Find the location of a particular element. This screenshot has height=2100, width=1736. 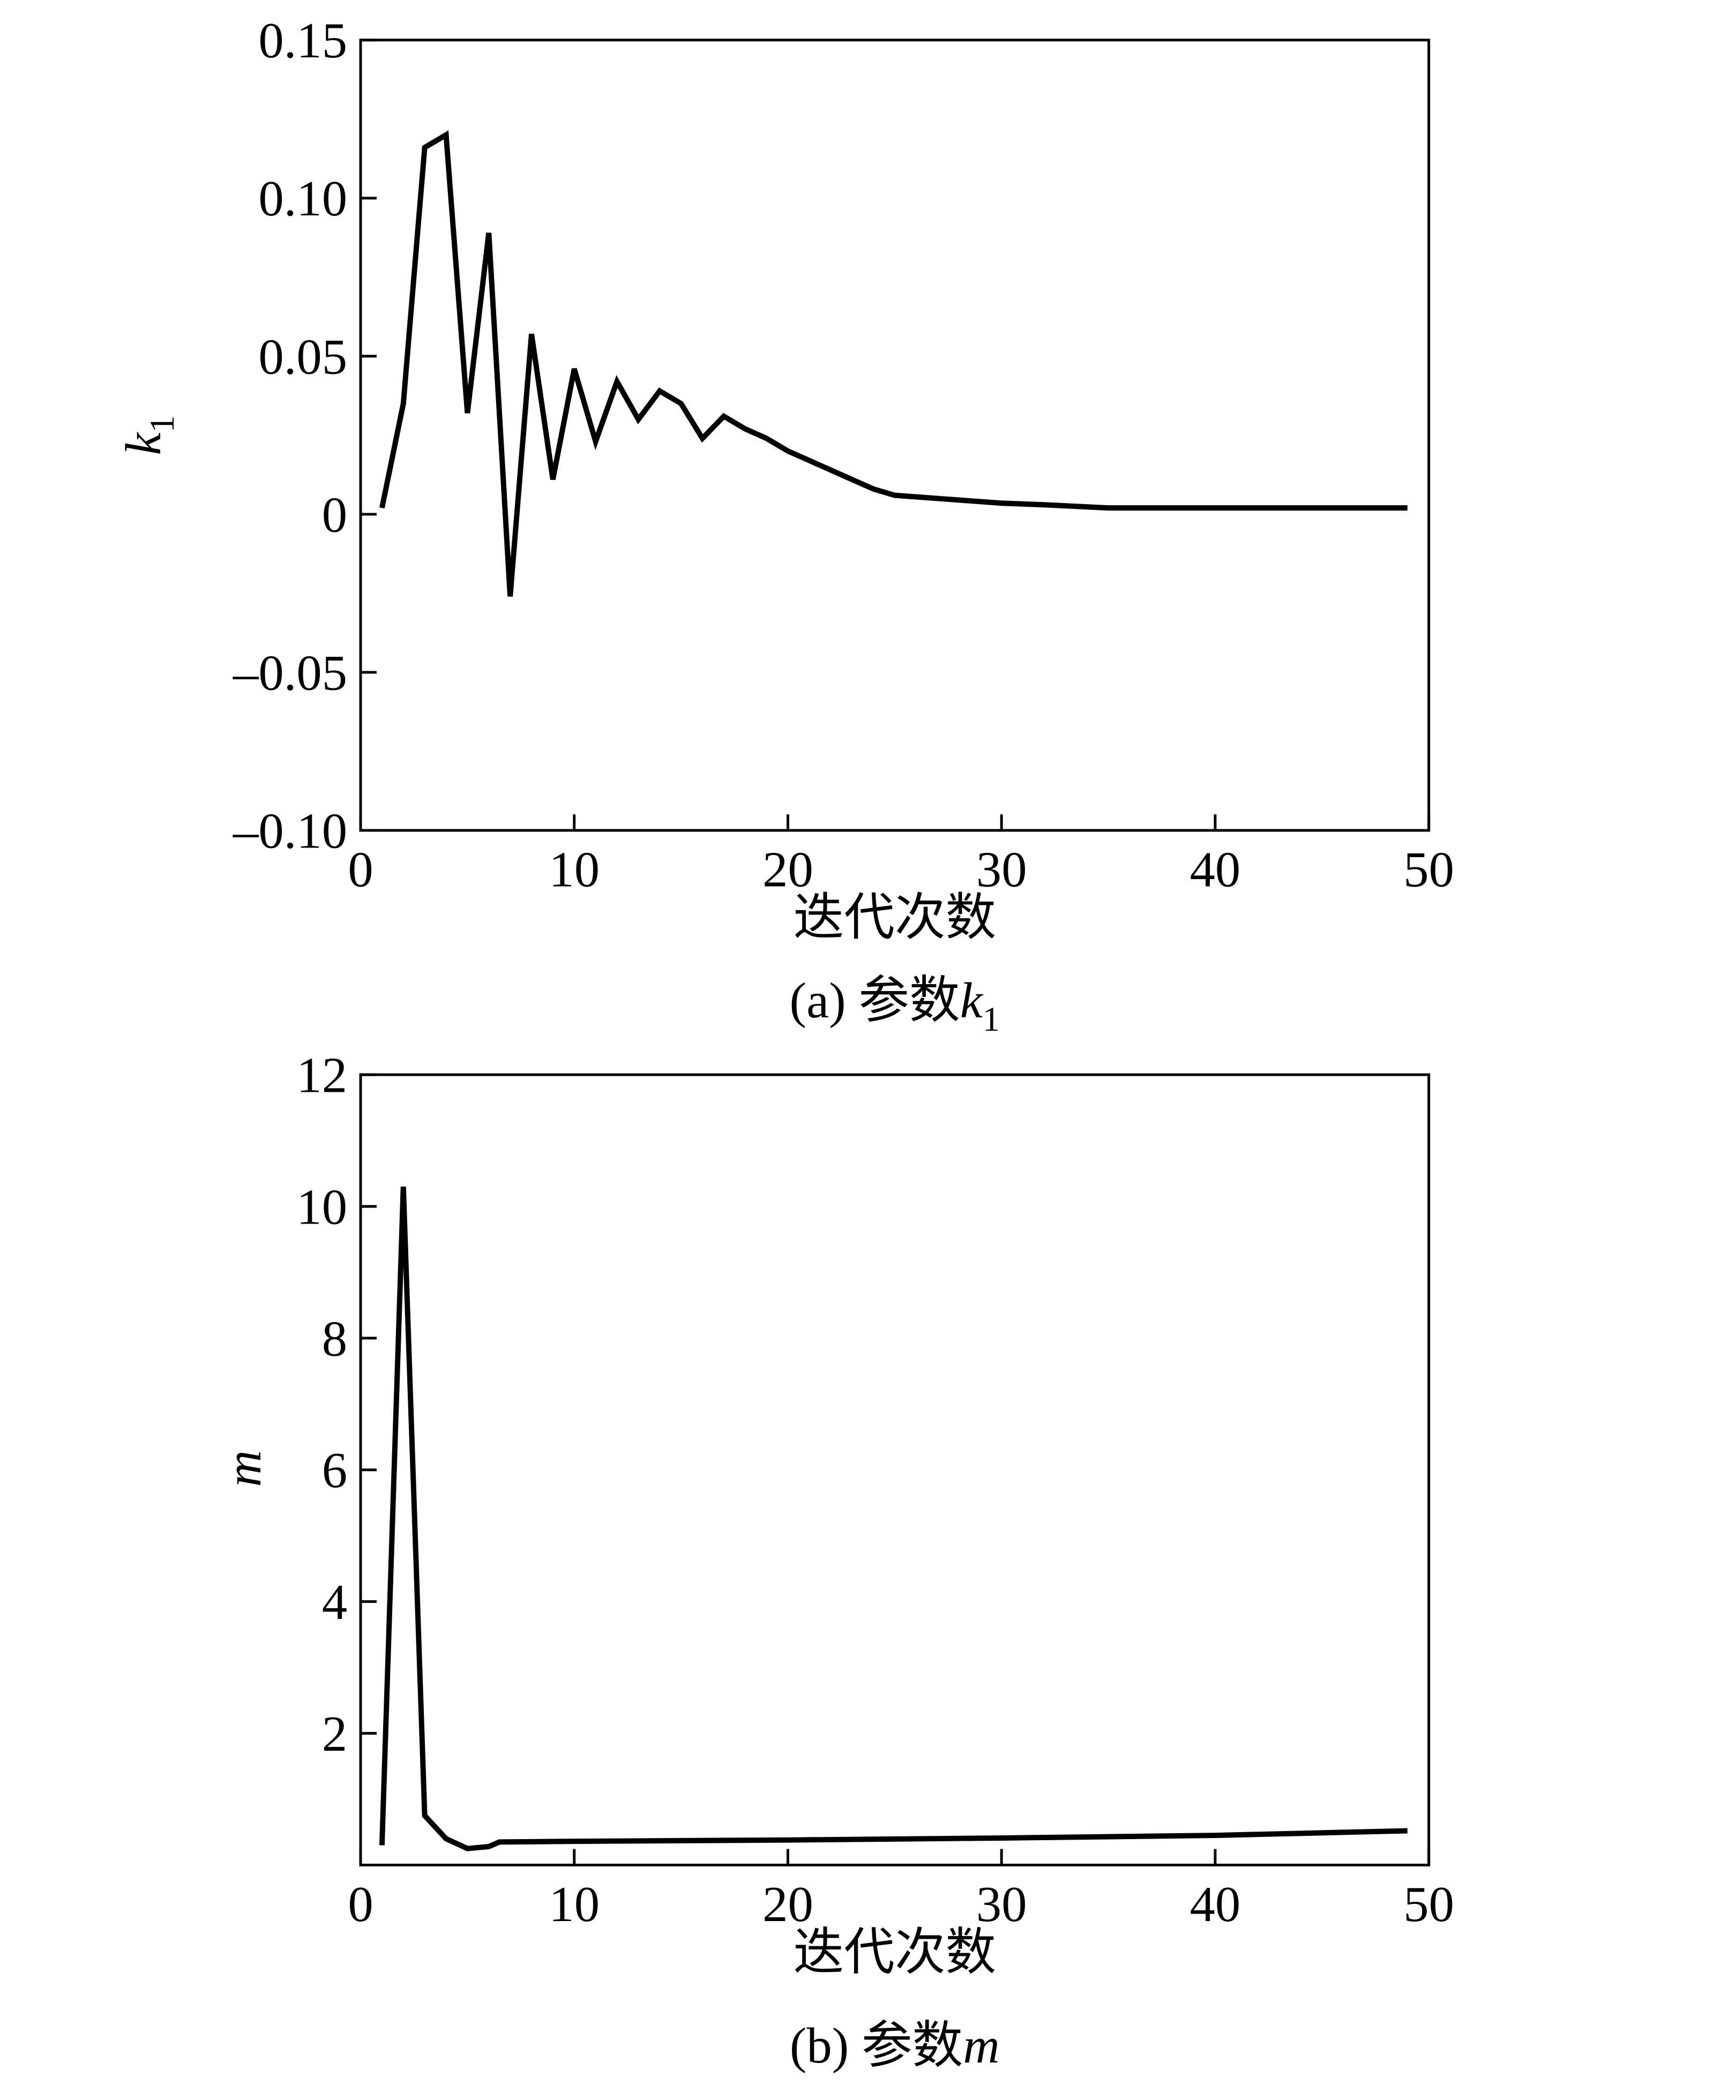

y-tick-label: 0.10 is located at coordinates (302, 199).